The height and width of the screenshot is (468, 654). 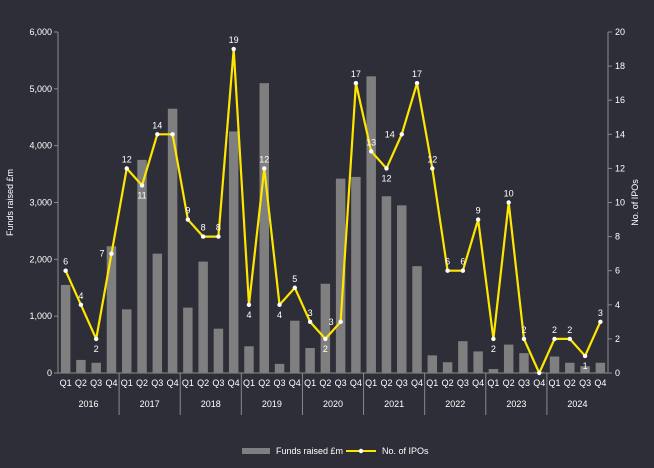 What do you see at coordinates (585, 366) in the screenshot?
I see `ipo-data-label: 1` at bounding box center [585, 366].